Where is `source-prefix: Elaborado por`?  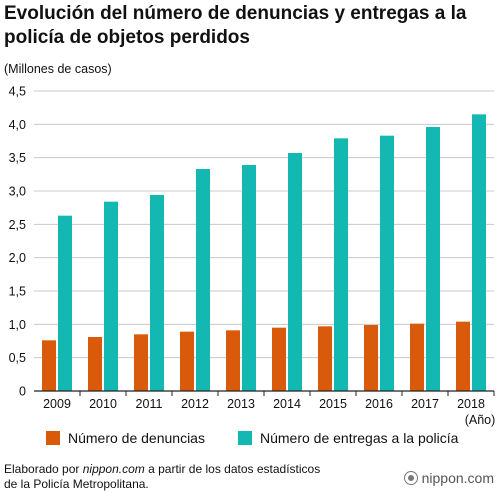
source-prefix: Elaborado por is located at coordinates (43, 469).